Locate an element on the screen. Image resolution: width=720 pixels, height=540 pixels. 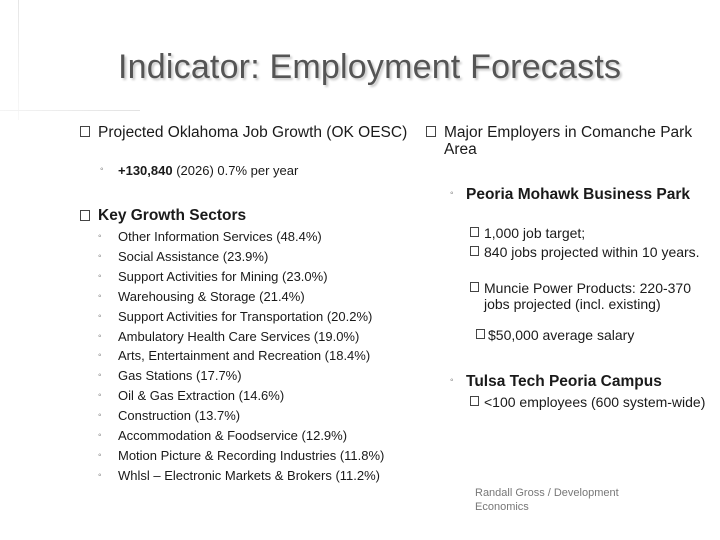
list-item: Ambulatory Health Care Services (19.0%) is located at coordinates (240, 337).